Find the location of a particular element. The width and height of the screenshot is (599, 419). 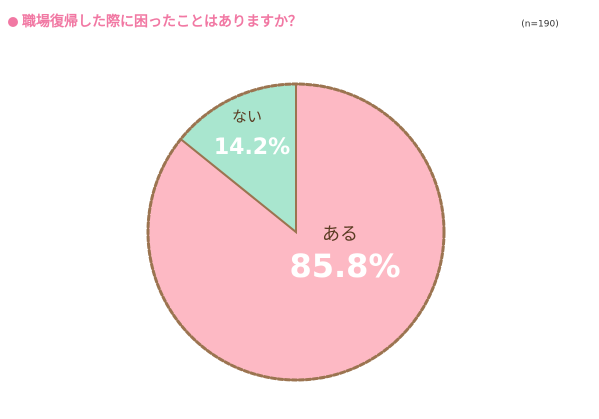

slice-value-label: 85.8% is located at coordinates (344, 266).